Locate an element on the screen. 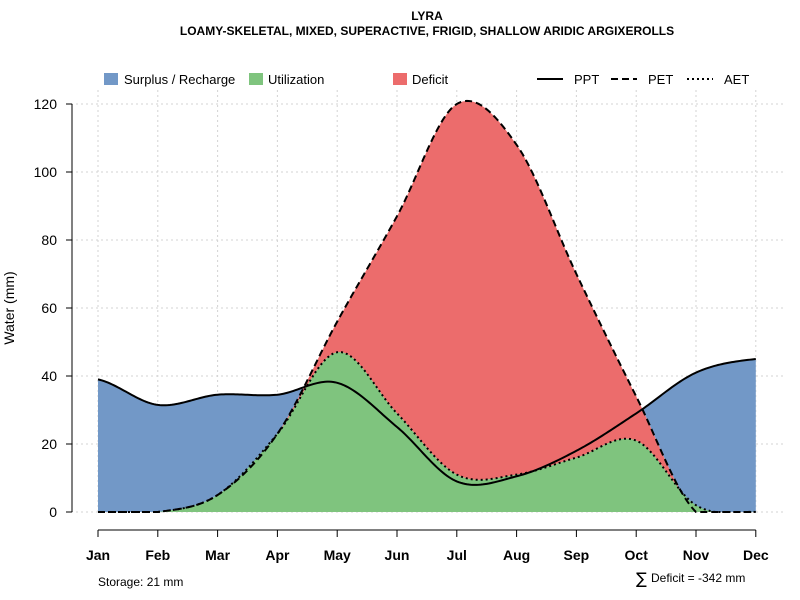  x-tick-label-dec: Dec is located at coordinates (756, 555).